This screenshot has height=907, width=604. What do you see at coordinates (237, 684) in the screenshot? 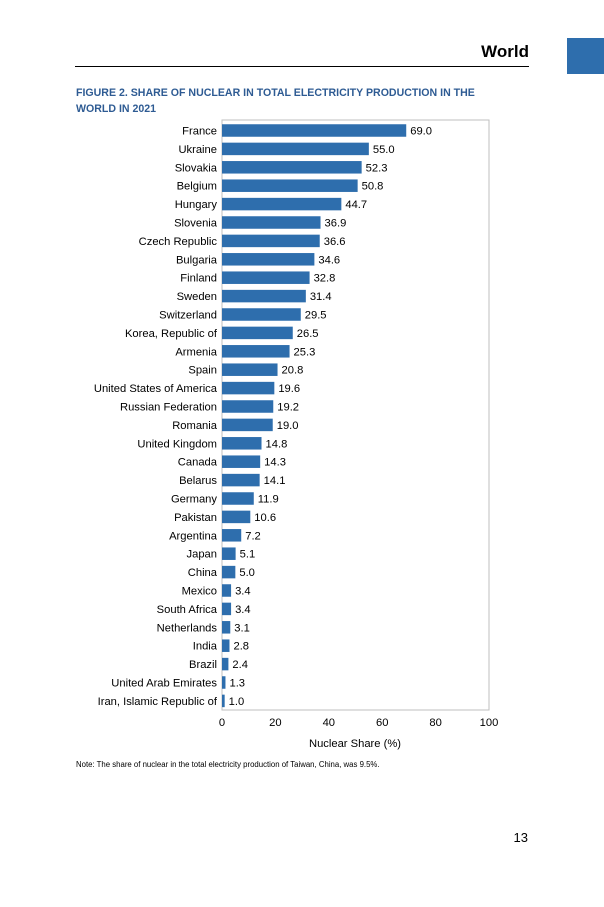
I see `data-label: 1.3` at bounding box center [237, 684].